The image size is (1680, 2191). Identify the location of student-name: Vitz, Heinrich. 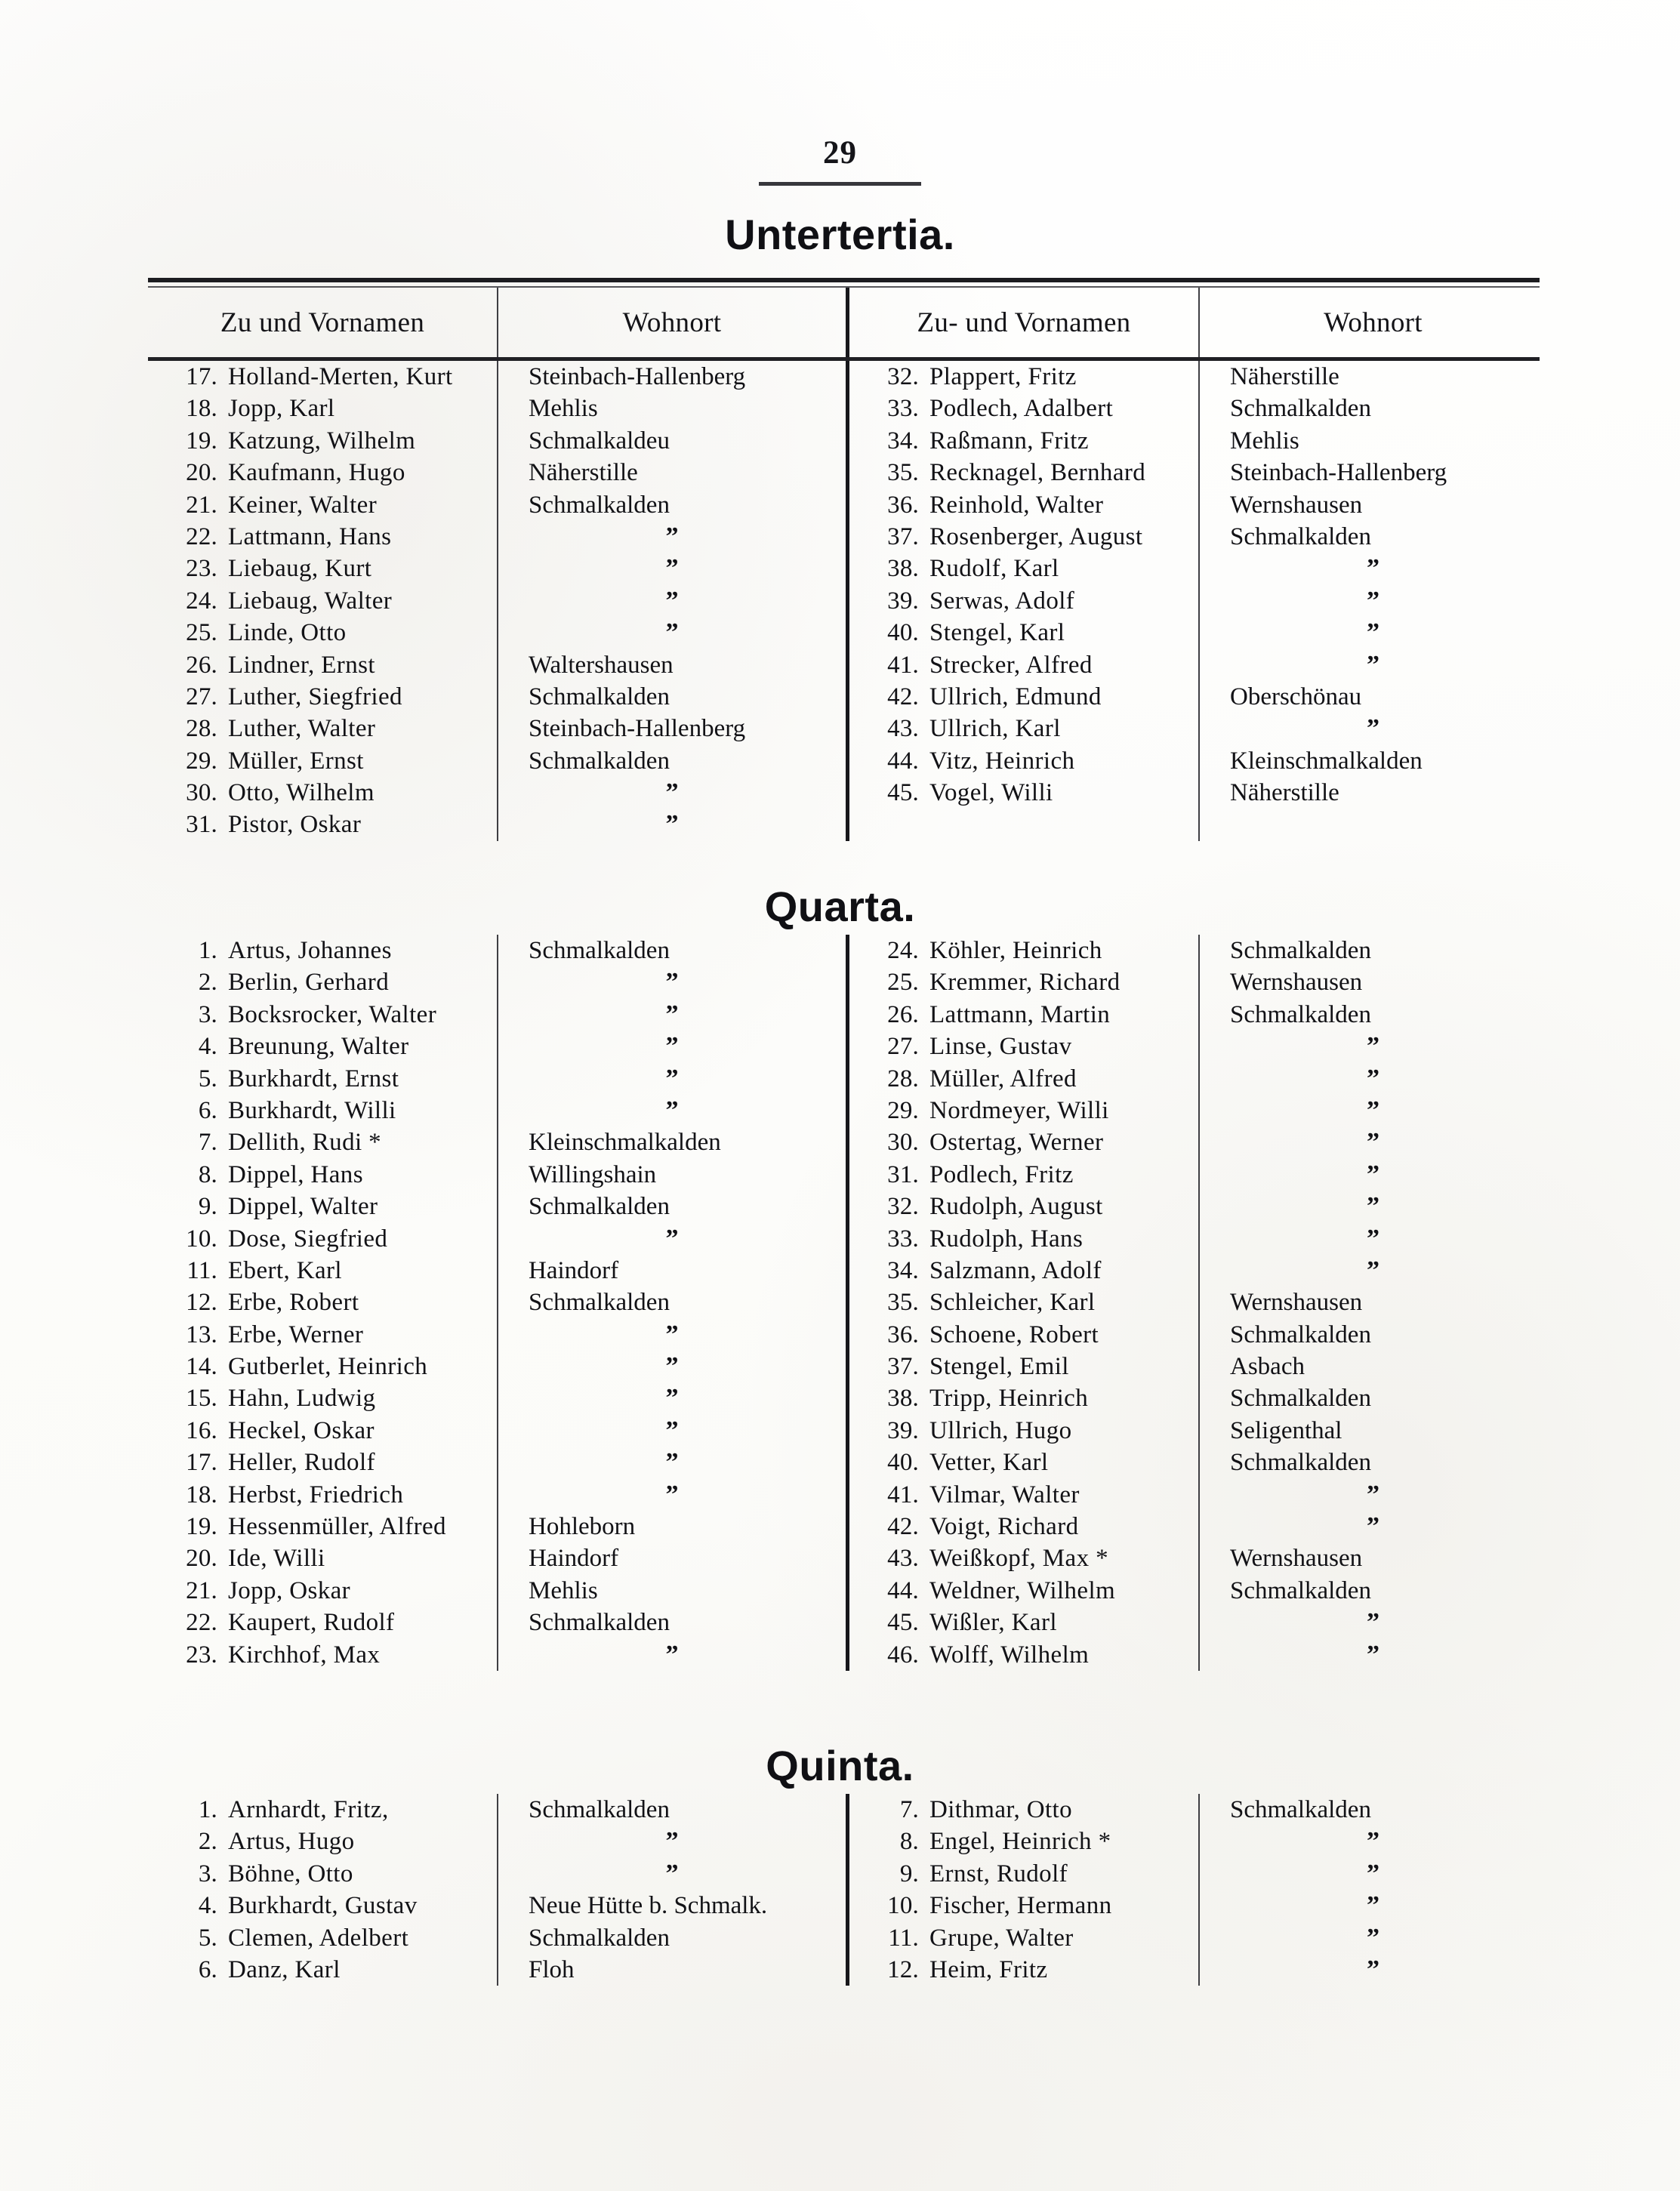
(1002, 761).